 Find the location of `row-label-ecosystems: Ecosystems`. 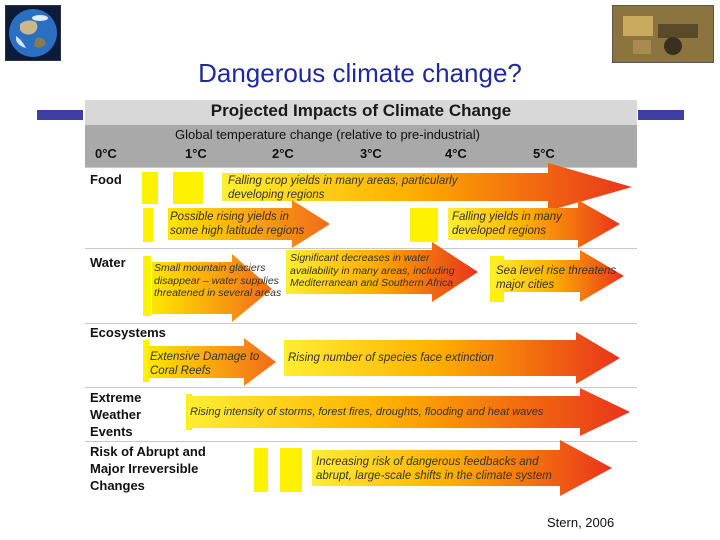

row-label-ecosystems: Ecosystems is located at coordinates (128, 332).